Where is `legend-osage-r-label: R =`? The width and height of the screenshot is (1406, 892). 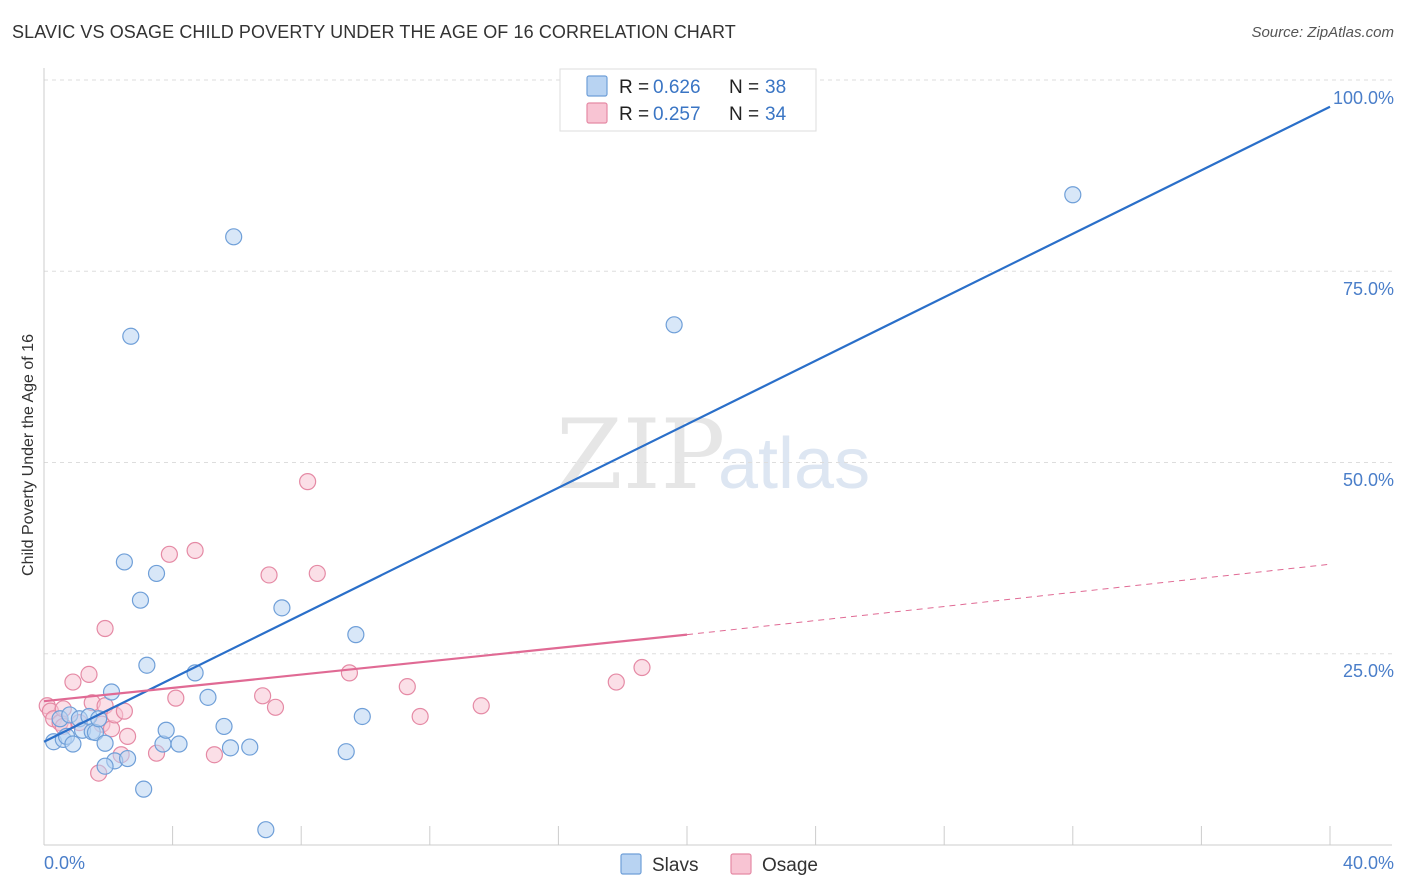
legend-osage-r-label: R = is located at coordinates (634, 114).